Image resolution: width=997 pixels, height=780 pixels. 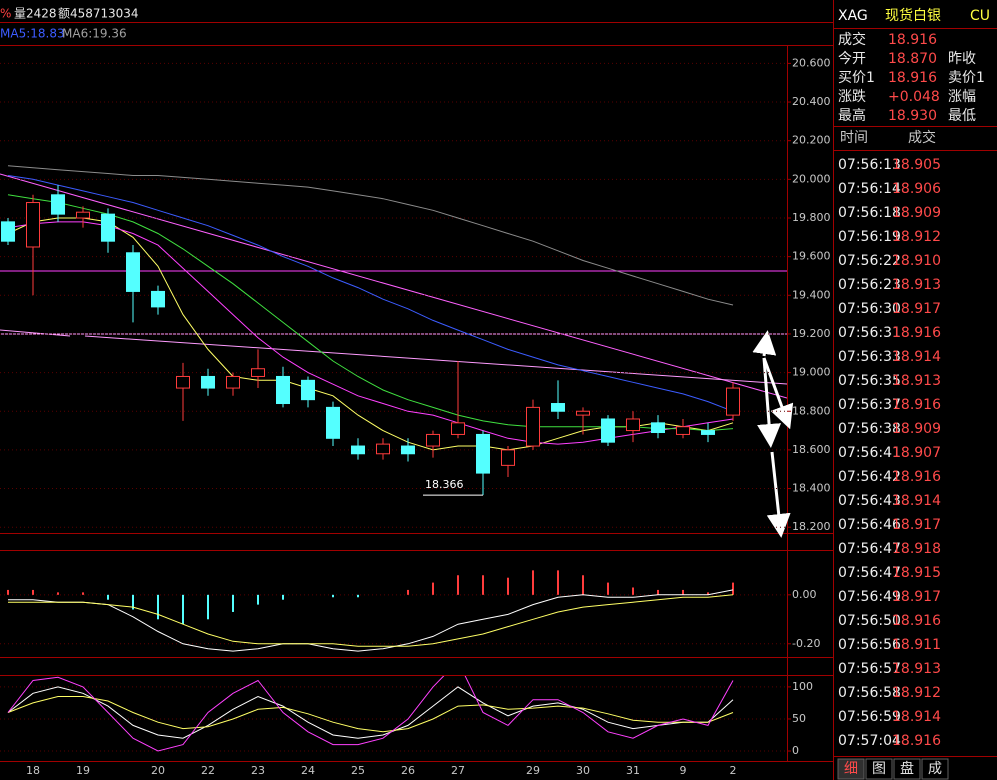 What do you see at coordinates (5, 14) in the screenshot?
I see `header-marker: %` at bounding box center [5, 14].